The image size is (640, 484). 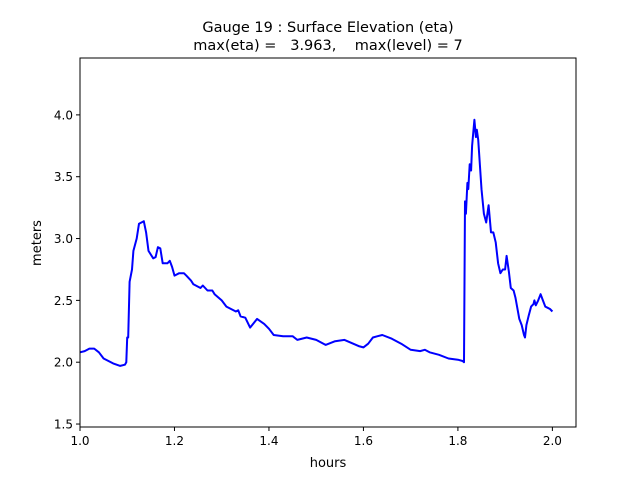 I want to click on chart-subtitle: max(eta) = 3.963, max(level) = 7, so click(x=328, y=46).